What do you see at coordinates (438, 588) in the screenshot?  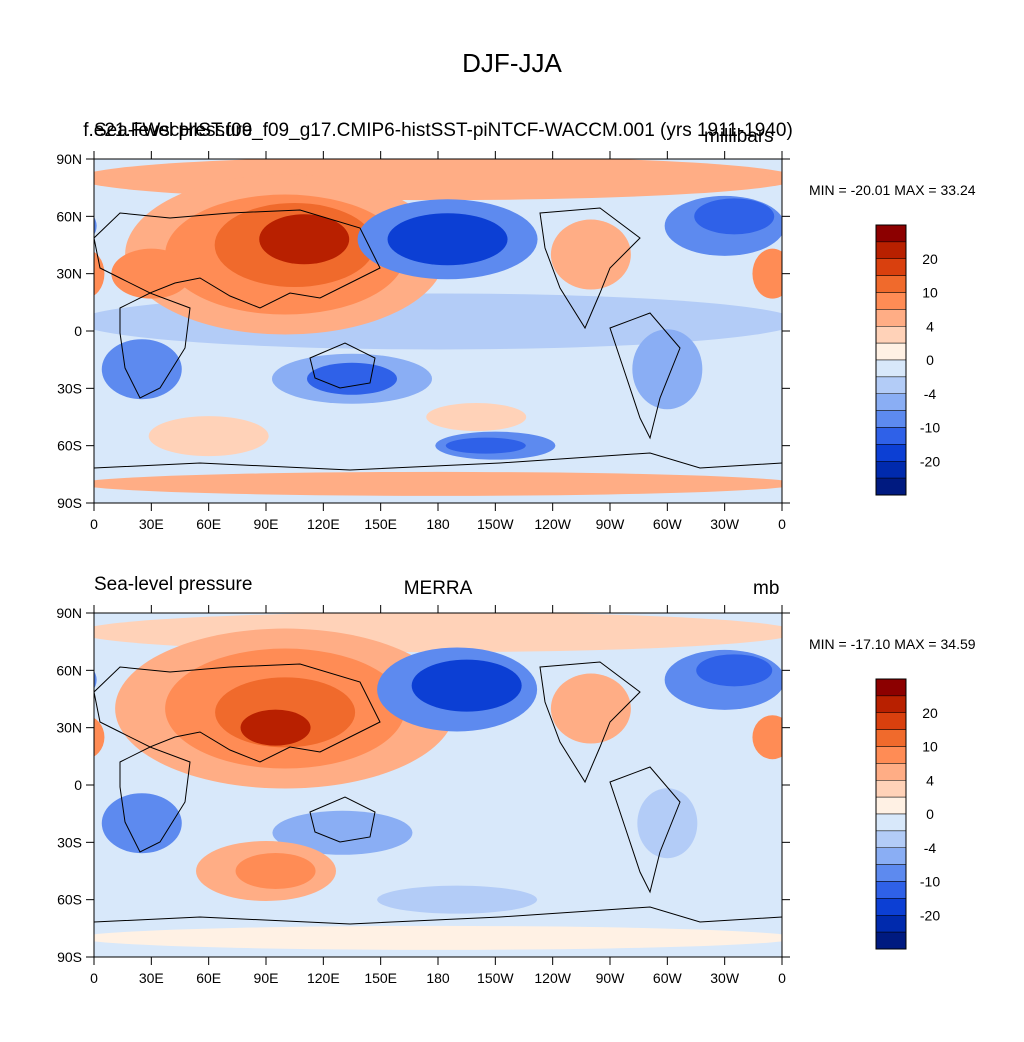 I see `panel-center-title: MERRA` at bounding box center [438, 588].